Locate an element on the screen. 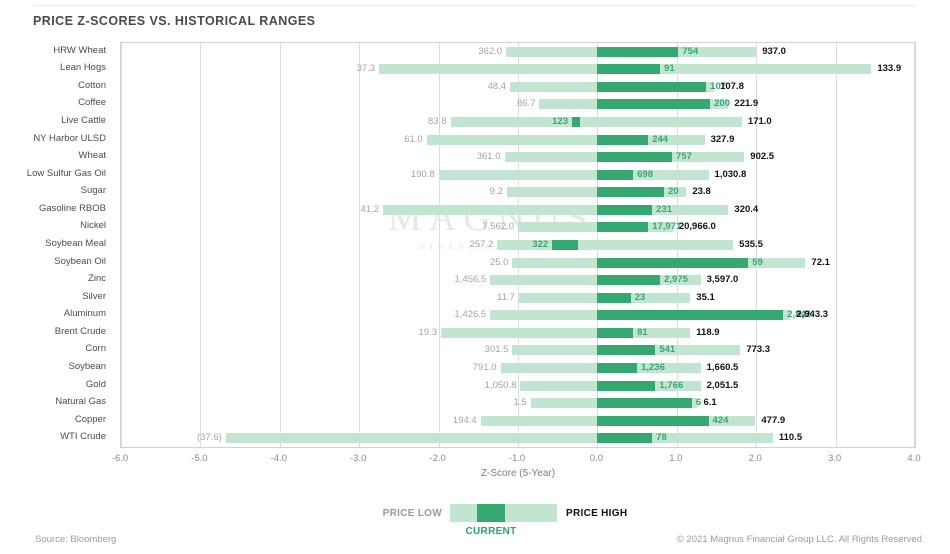 The image size is (950, 554). bar-low-label: 83.8 is located at coordinates (437, 122).